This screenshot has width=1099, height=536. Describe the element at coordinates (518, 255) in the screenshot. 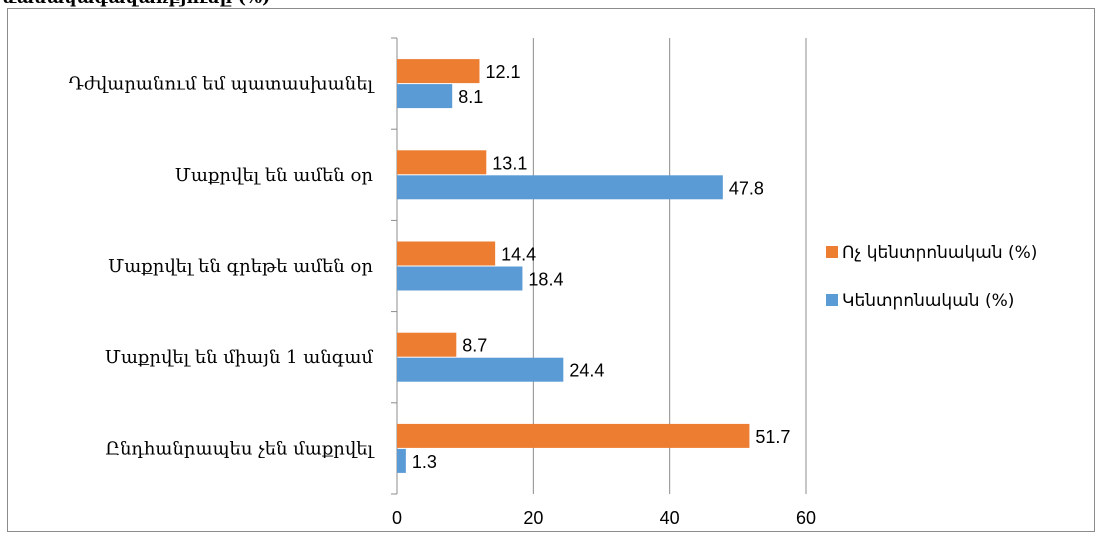

I see `data-label: 14.4` at that location.